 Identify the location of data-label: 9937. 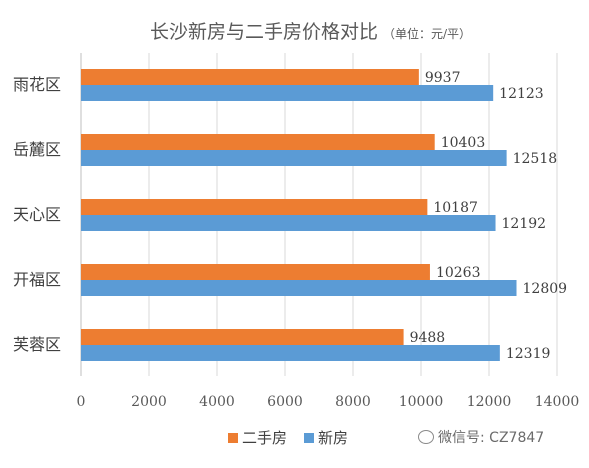
(443, 78).